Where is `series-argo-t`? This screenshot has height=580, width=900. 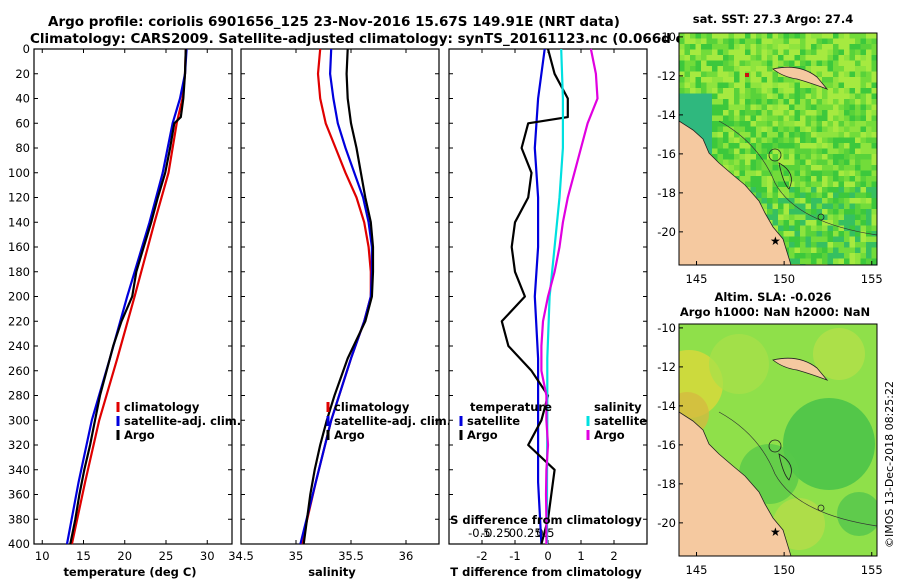
series-argo-t is located at coordinates (534, 296).